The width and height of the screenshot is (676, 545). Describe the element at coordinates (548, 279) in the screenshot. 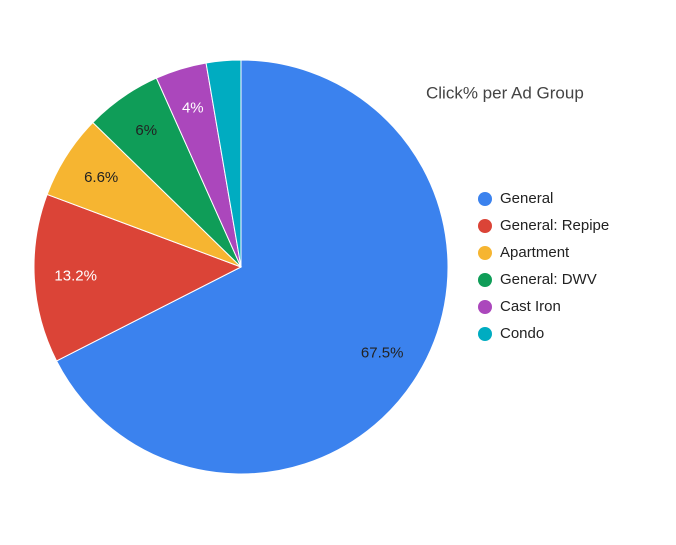

I see `legend-label: General: DWV` at that location.